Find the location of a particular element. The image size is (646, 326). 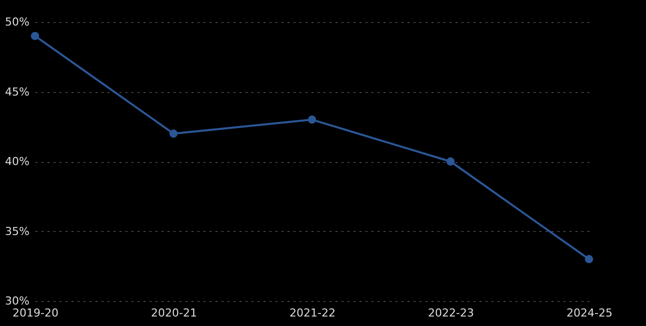

x-tick-label: 2019-20 is located at coordinates (35, 313).